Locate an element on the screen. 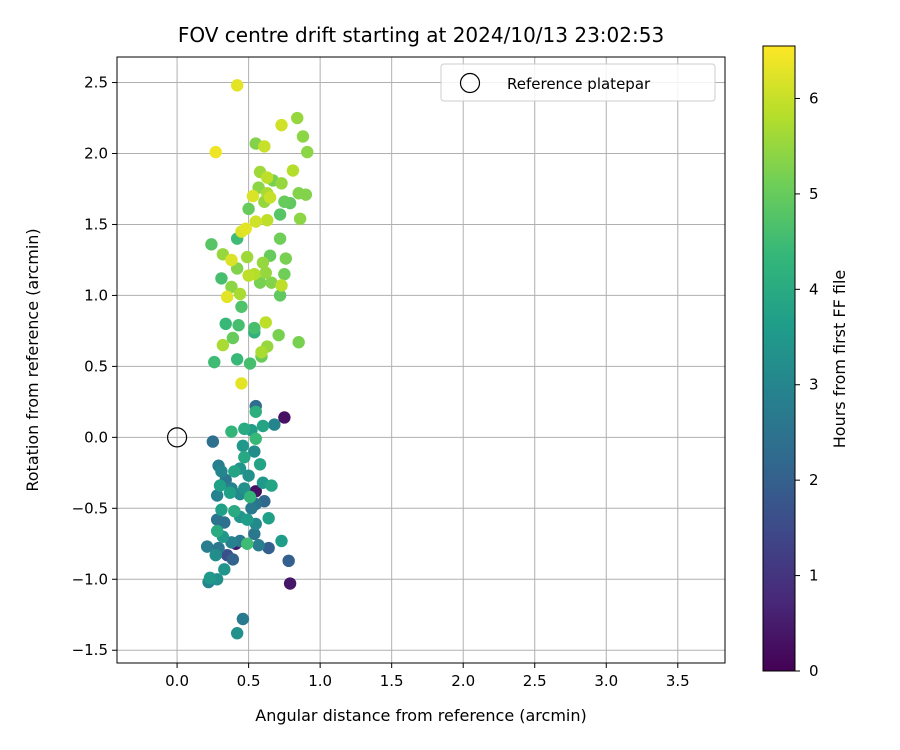  legend: Reference platepar is located at coordinates (578, 82).